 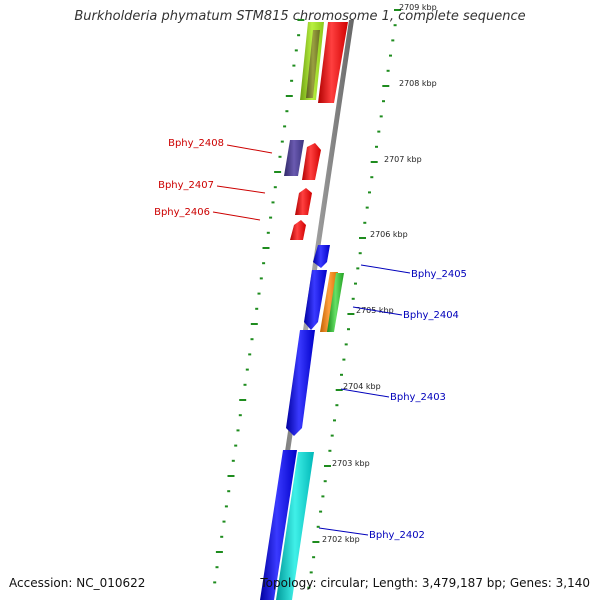 I want to click on tick-label: 2706 kbp, so click(x=389, y=234).